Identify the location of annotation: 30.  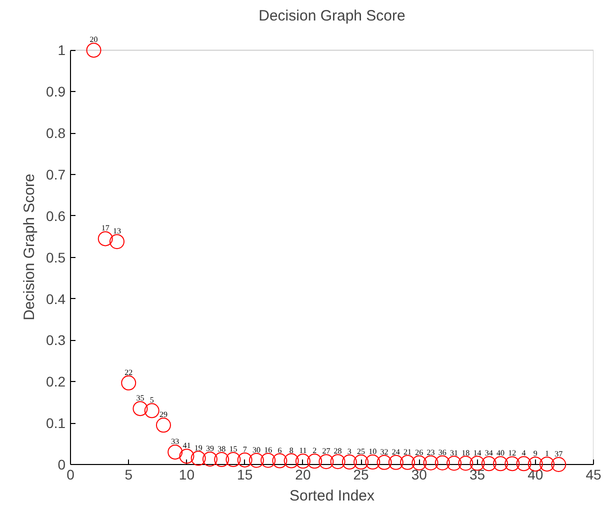
(256, 449).